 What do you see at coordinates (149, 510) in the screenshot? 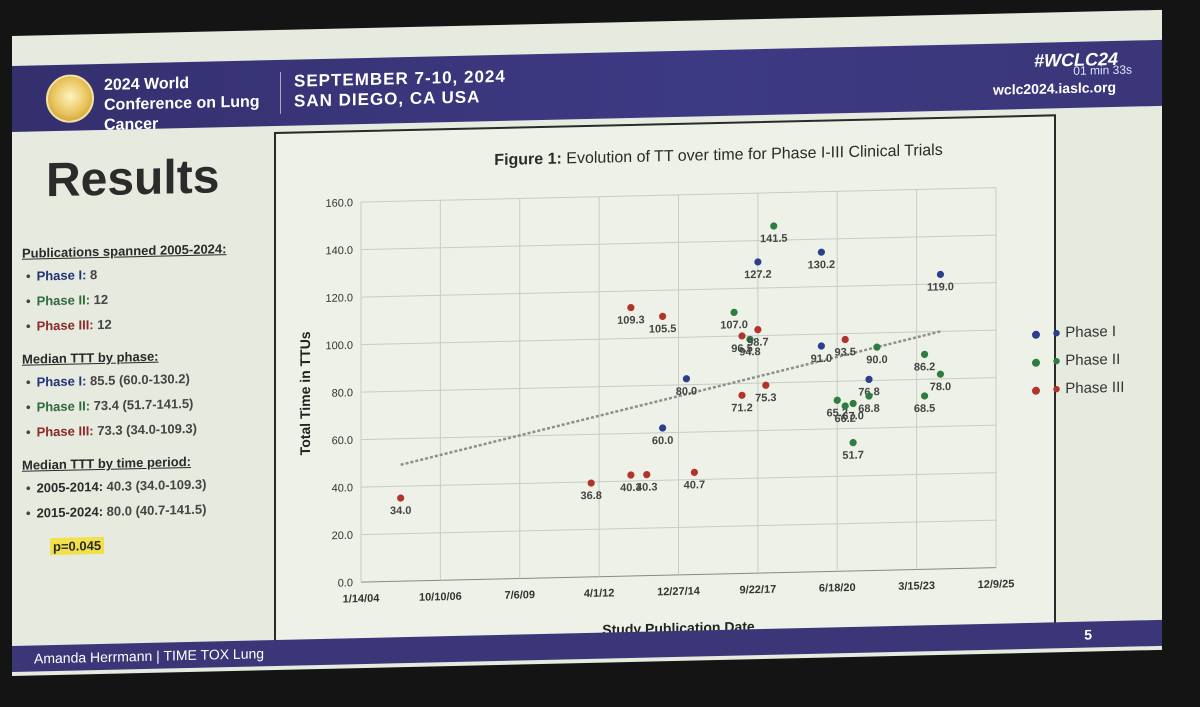
I see `list-item: 2015-2024: 80.0 (40.7-141.5)` at bounding box center [149, 510].